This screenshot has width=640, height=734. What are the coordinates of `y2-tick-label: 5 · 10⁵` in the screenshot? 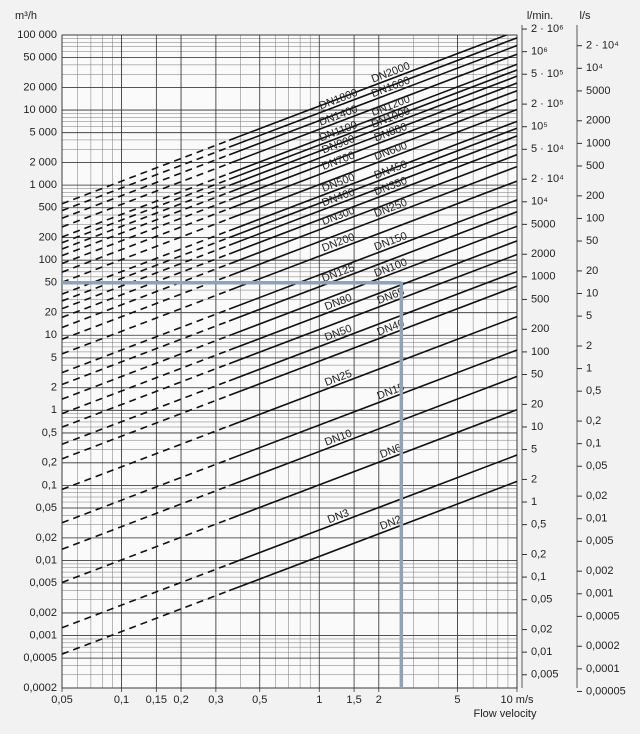 It's located at (547, 74).